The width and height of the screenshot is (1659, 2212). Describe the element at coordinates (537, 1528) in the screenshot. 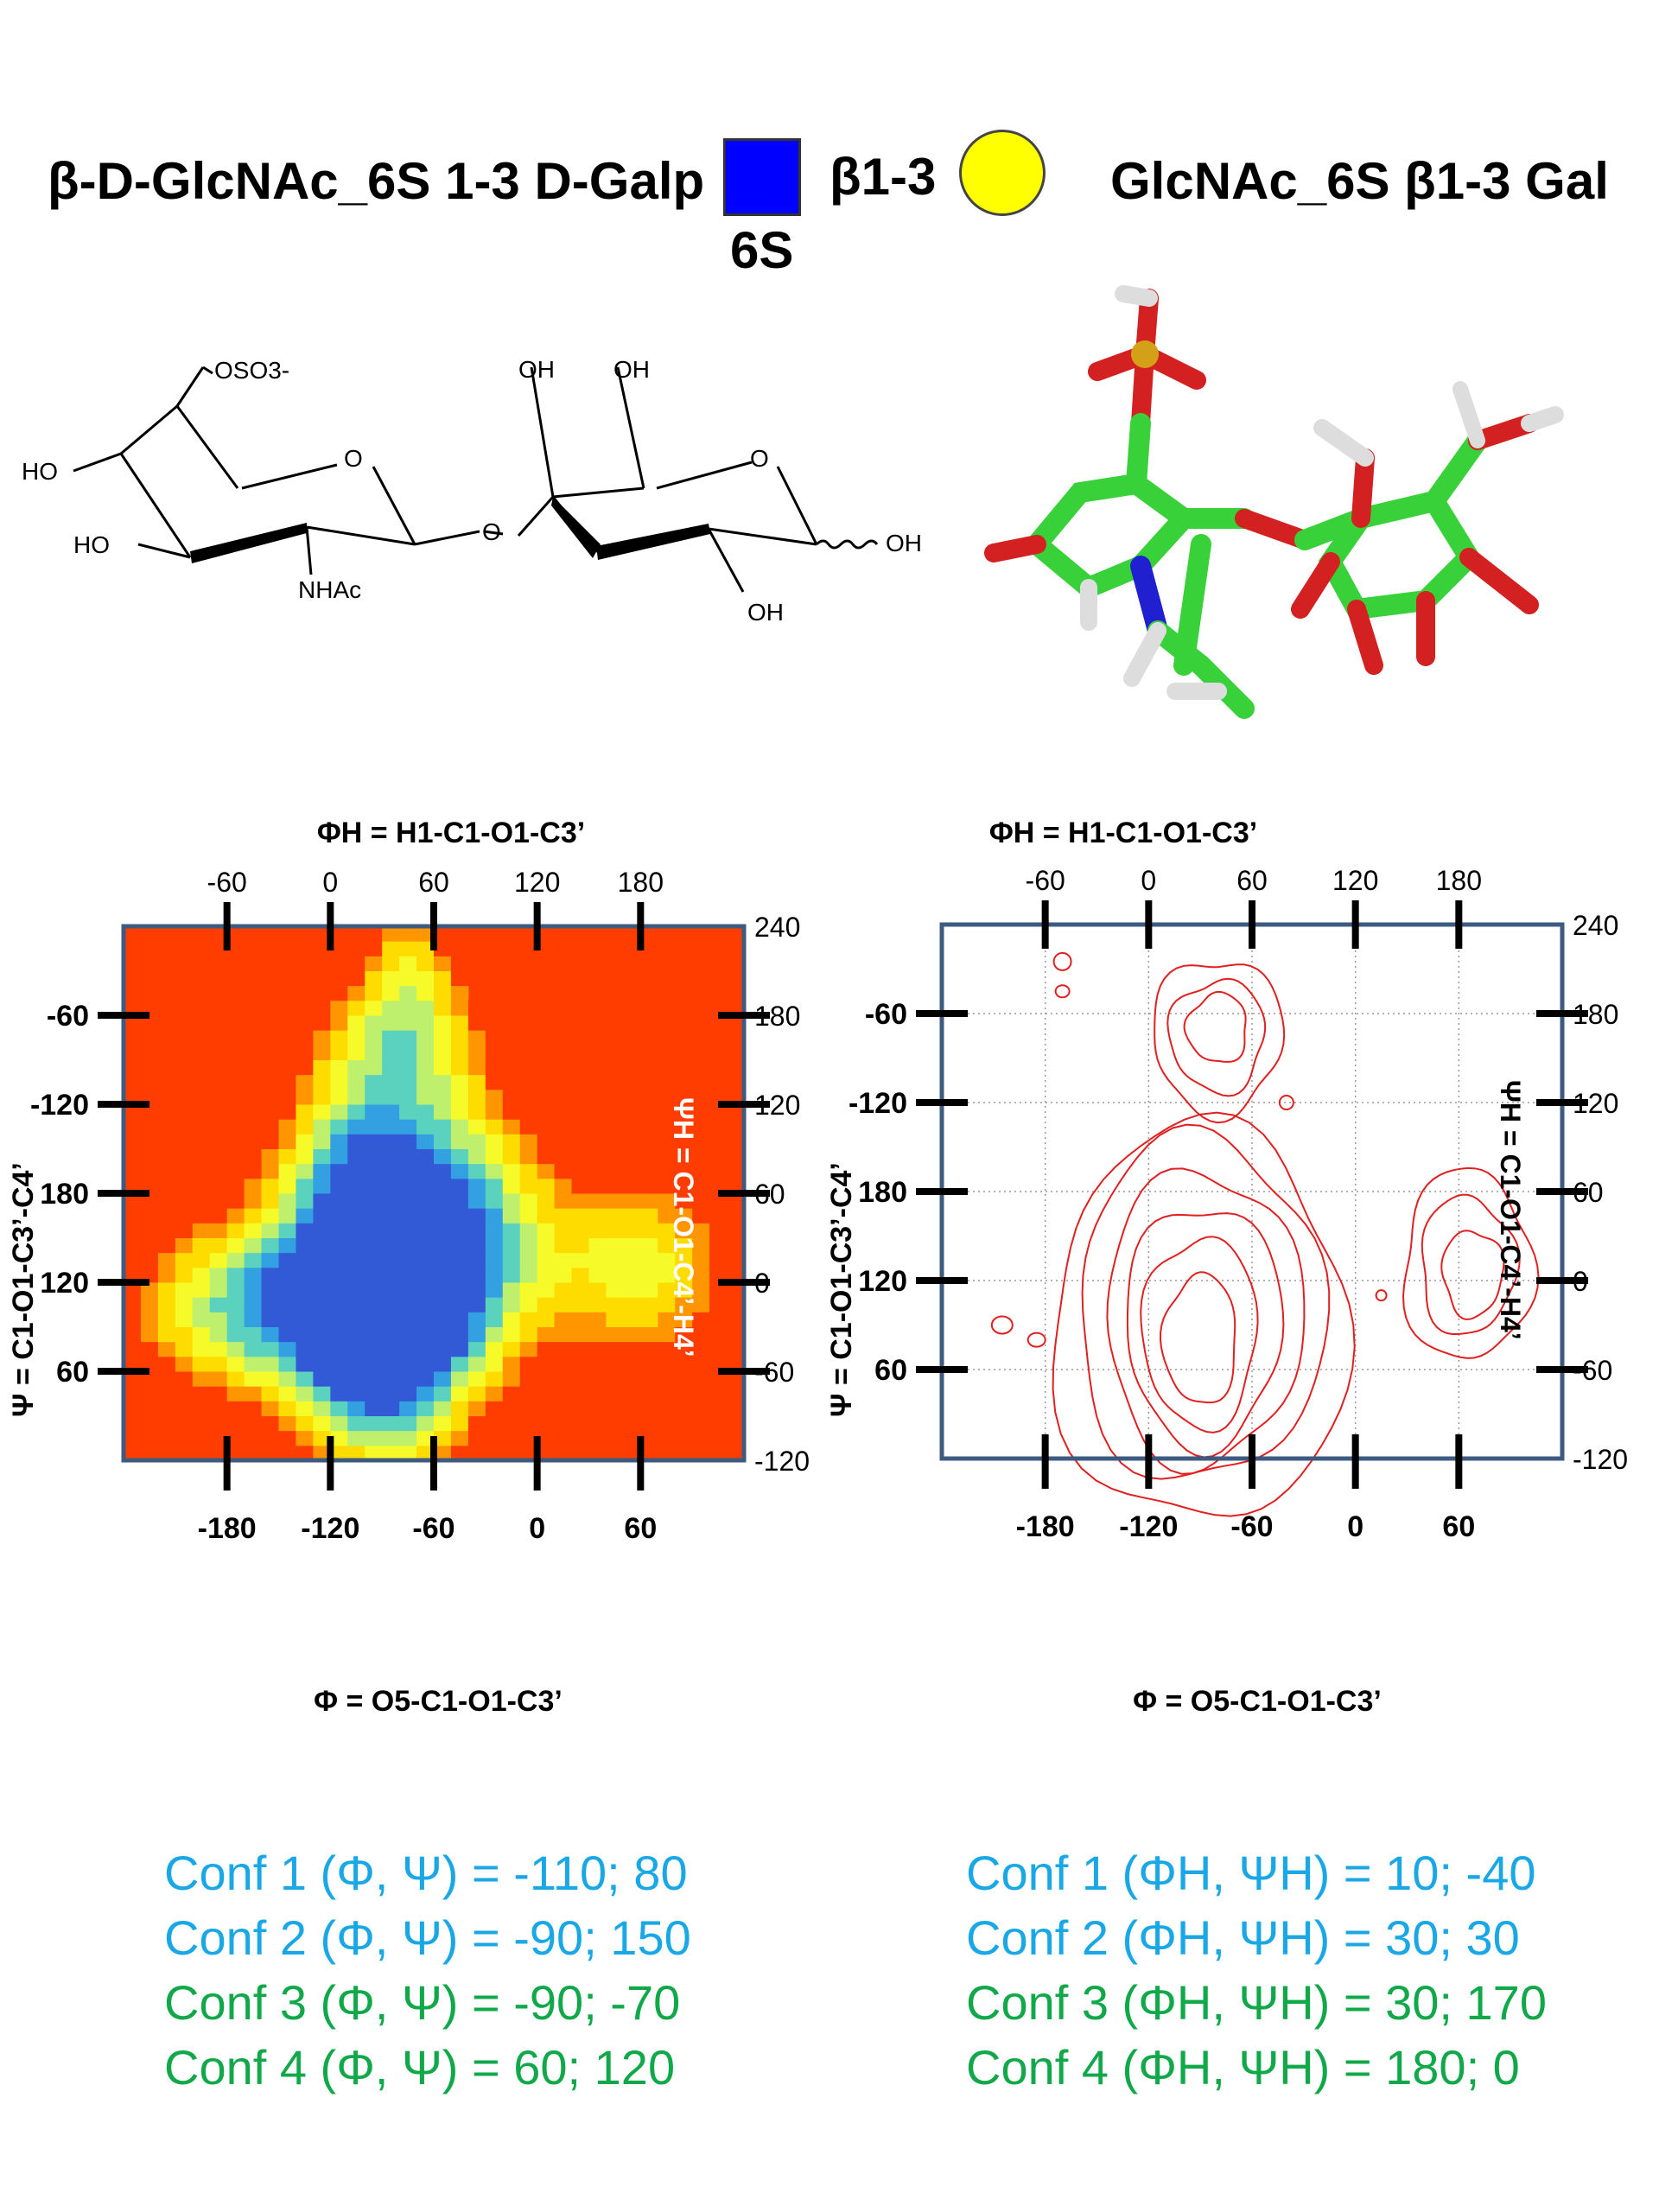

I see `bottom-tick-label: 0` at that location.